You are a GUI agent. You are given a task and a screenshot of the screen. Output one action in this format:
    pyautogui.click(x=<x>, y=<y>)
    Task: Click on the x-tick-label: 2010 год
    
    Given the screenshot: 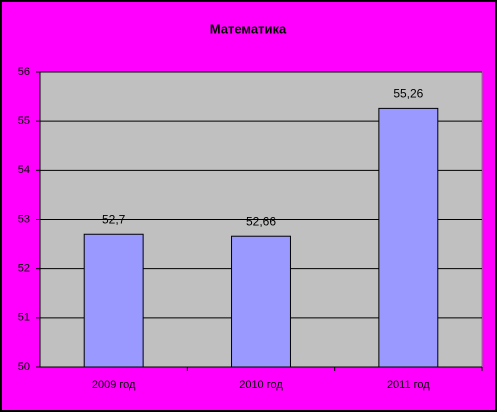 What is the action you would take?
    pyautogui.click(x=261, y=385)
    